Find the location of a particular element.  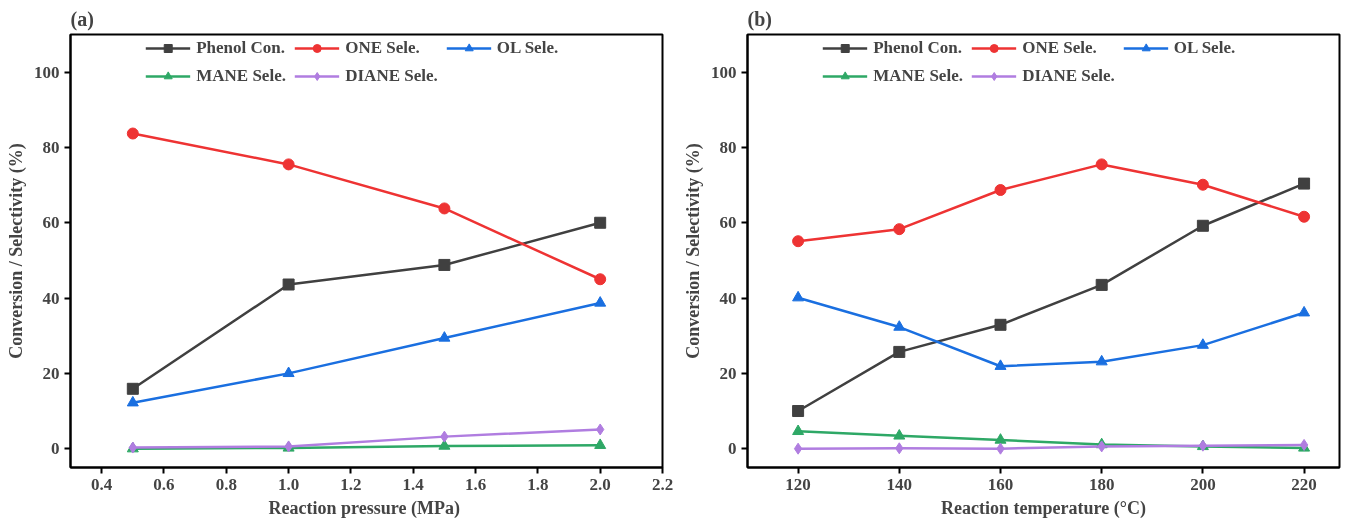

x-tick-label: 140 is located at coordinates (899, 484).